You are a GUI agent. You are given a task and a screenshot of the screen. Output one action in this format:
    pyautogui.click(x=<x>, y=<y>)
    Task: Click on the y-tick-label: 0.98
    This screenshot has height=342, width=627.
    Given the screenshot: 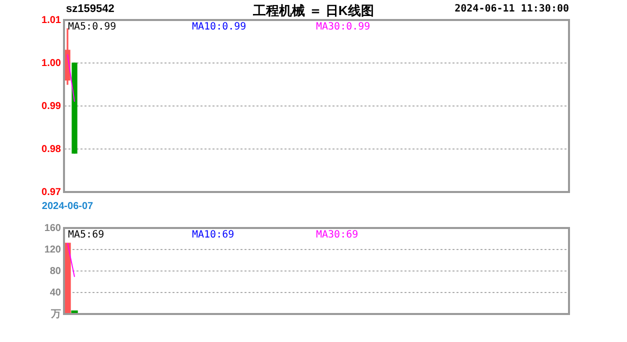 What is the action you would take?
    pyautogui.click(x=52, y=149)
    